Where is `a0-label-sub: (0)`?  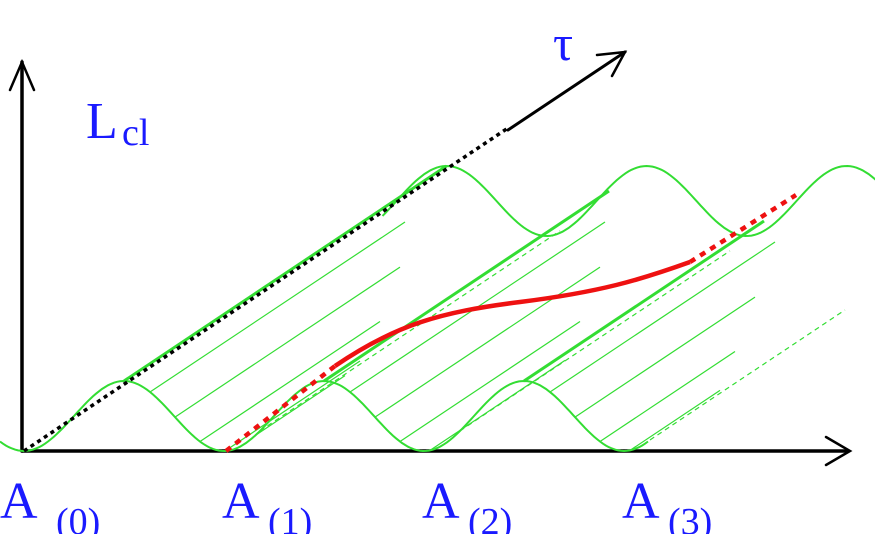
a0-label-sub: (0) is located at coordinates (78, 517).